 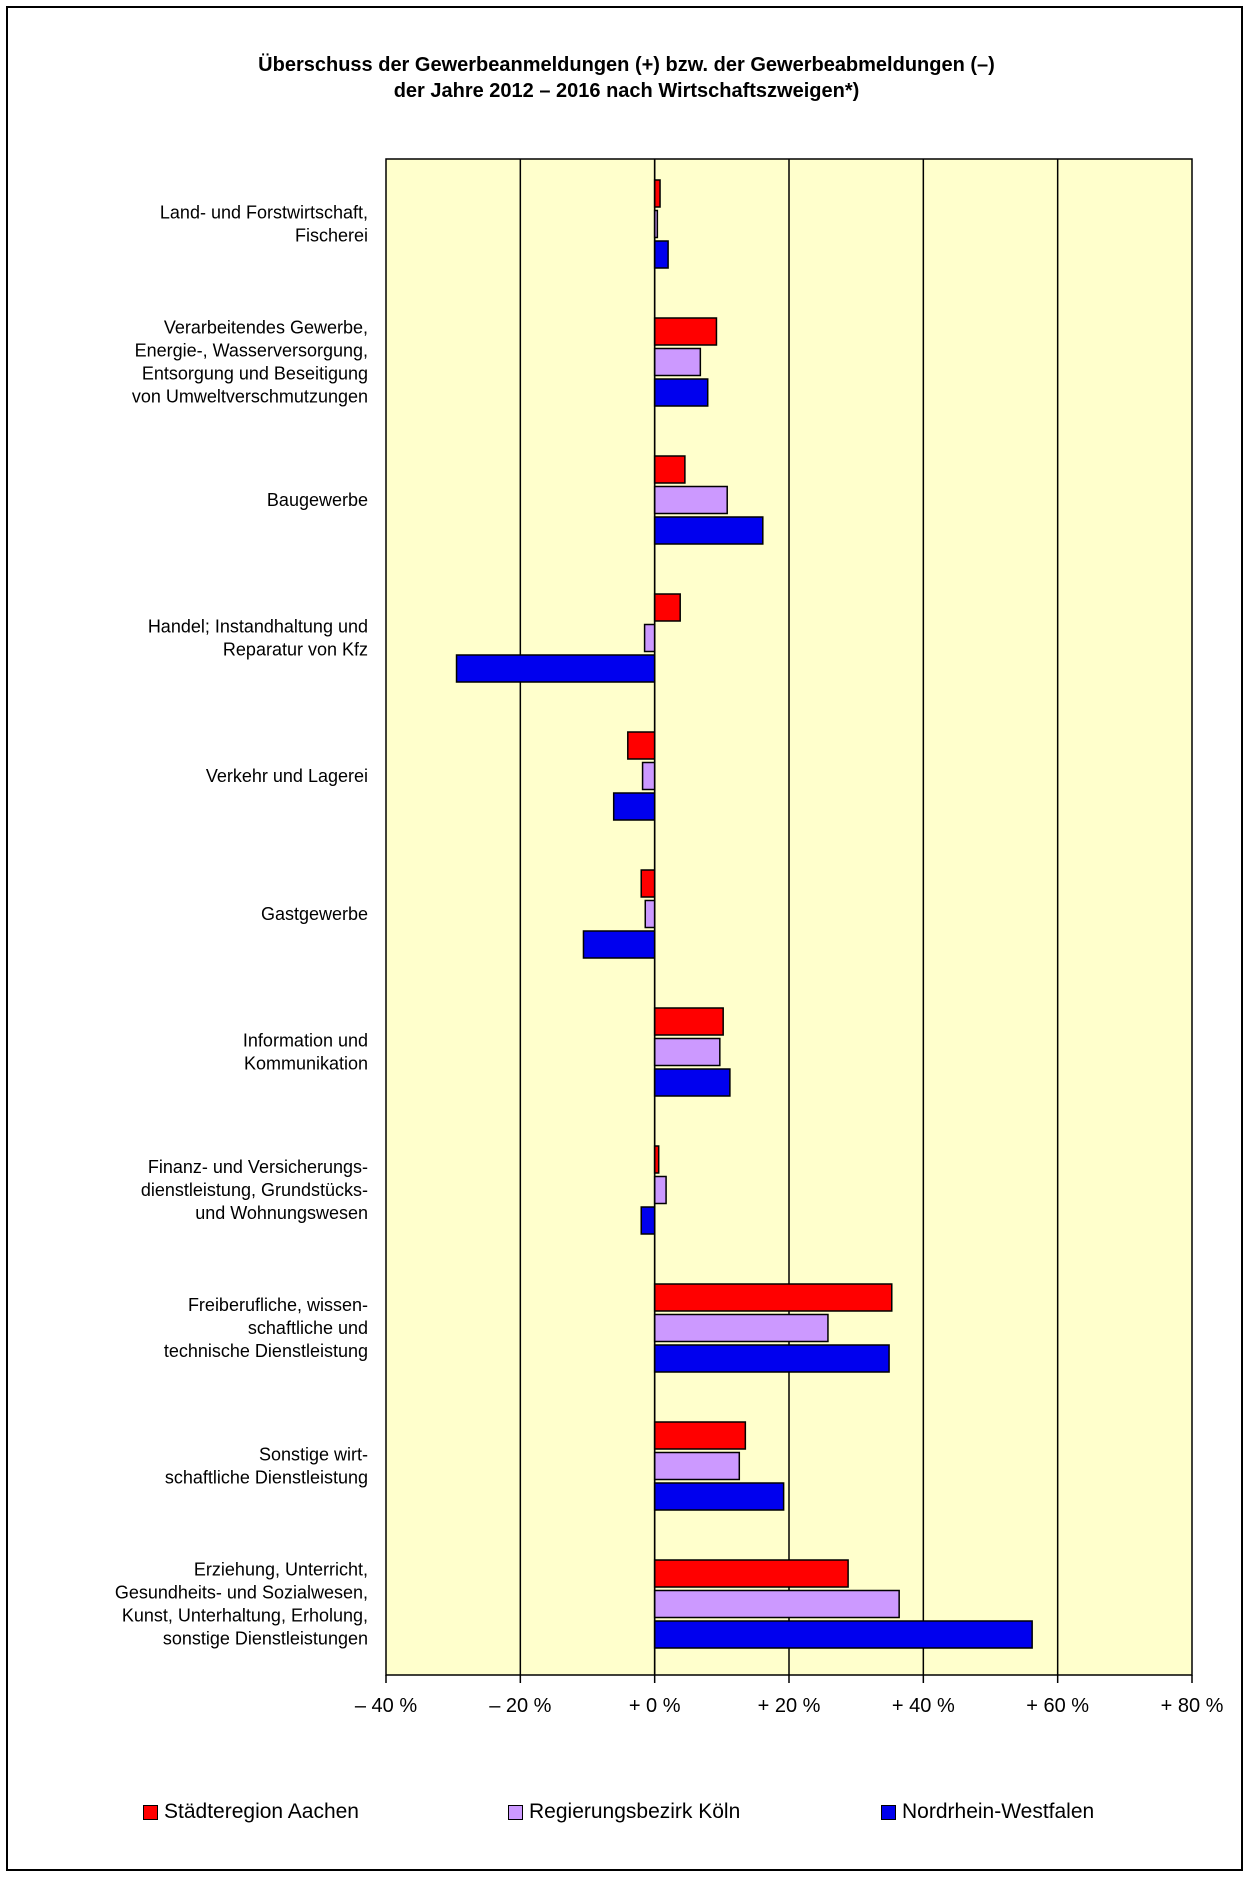 What do you see at coordinates (266, 1466) in the screenshot?
I see `category-label: Sonstige wirt-schaftliche Dienstleistung` at bounding box center [266, 1466].